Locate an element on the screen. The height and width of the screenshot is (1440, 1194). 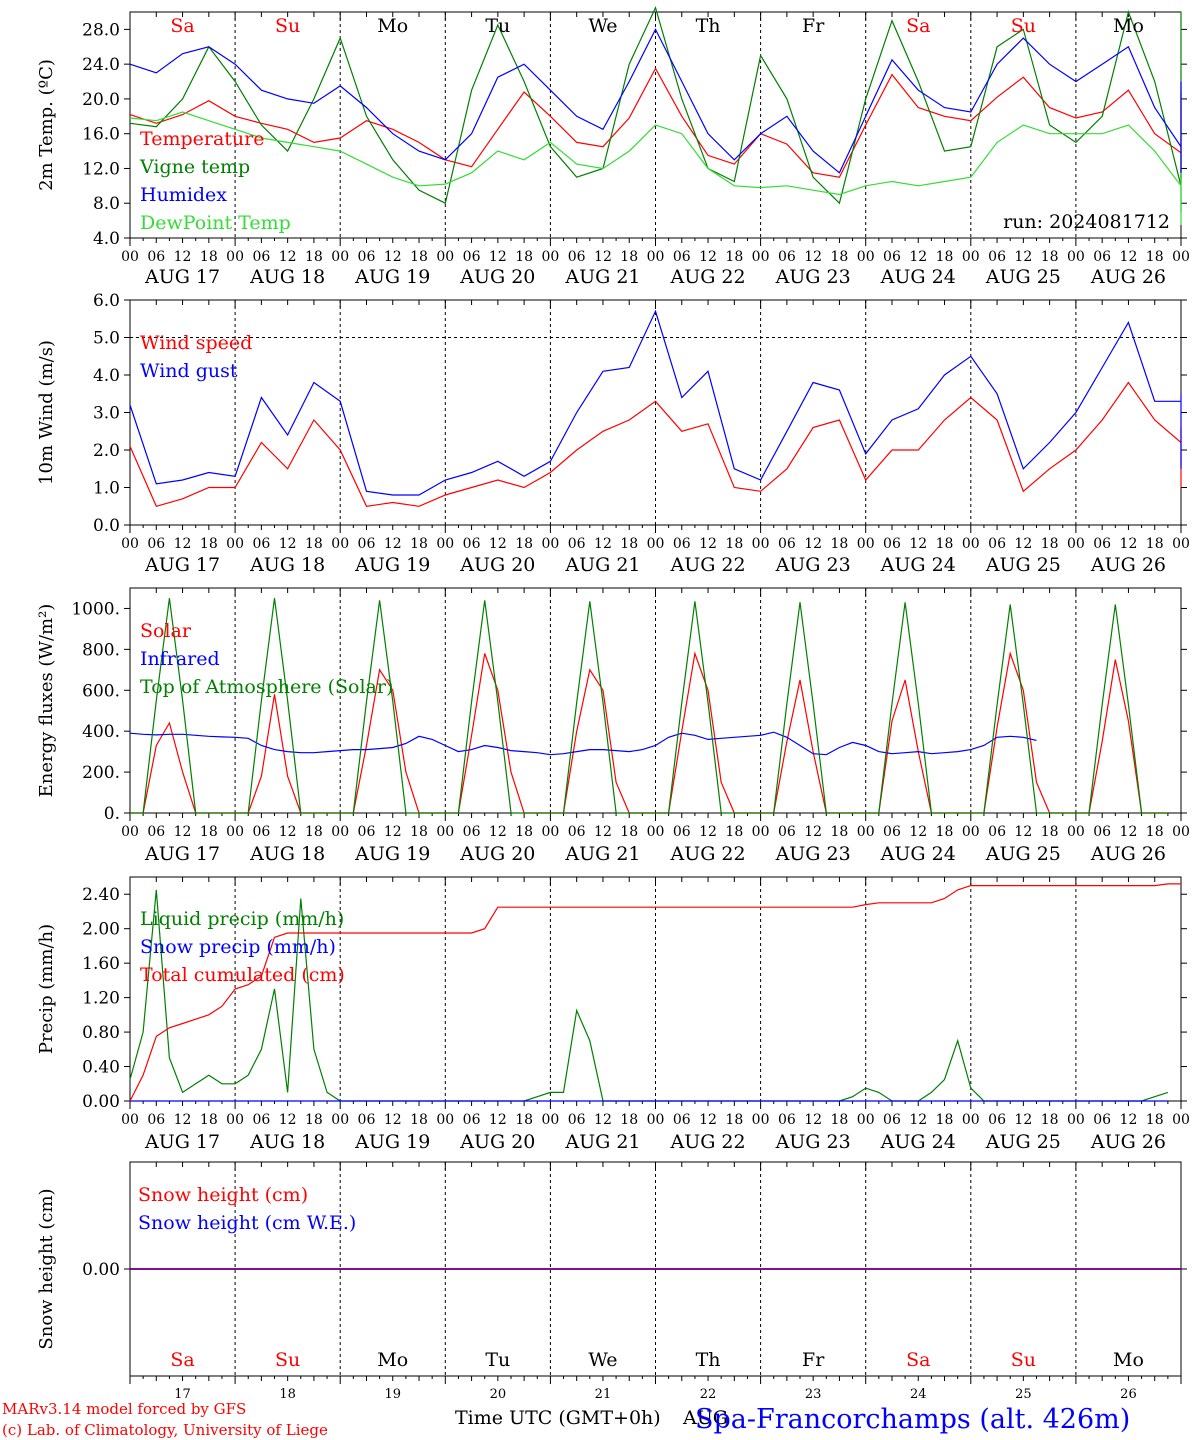
y-tick-label: 1.60 is located at coordinates (101, 964).